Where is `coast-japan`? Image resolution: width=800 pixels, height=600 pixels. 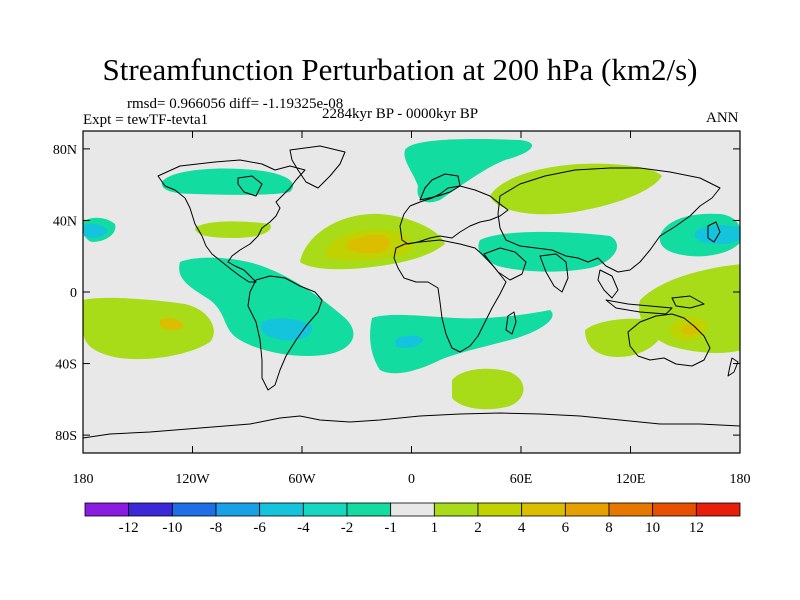
coast-japan is located at coordinates (714, 232).